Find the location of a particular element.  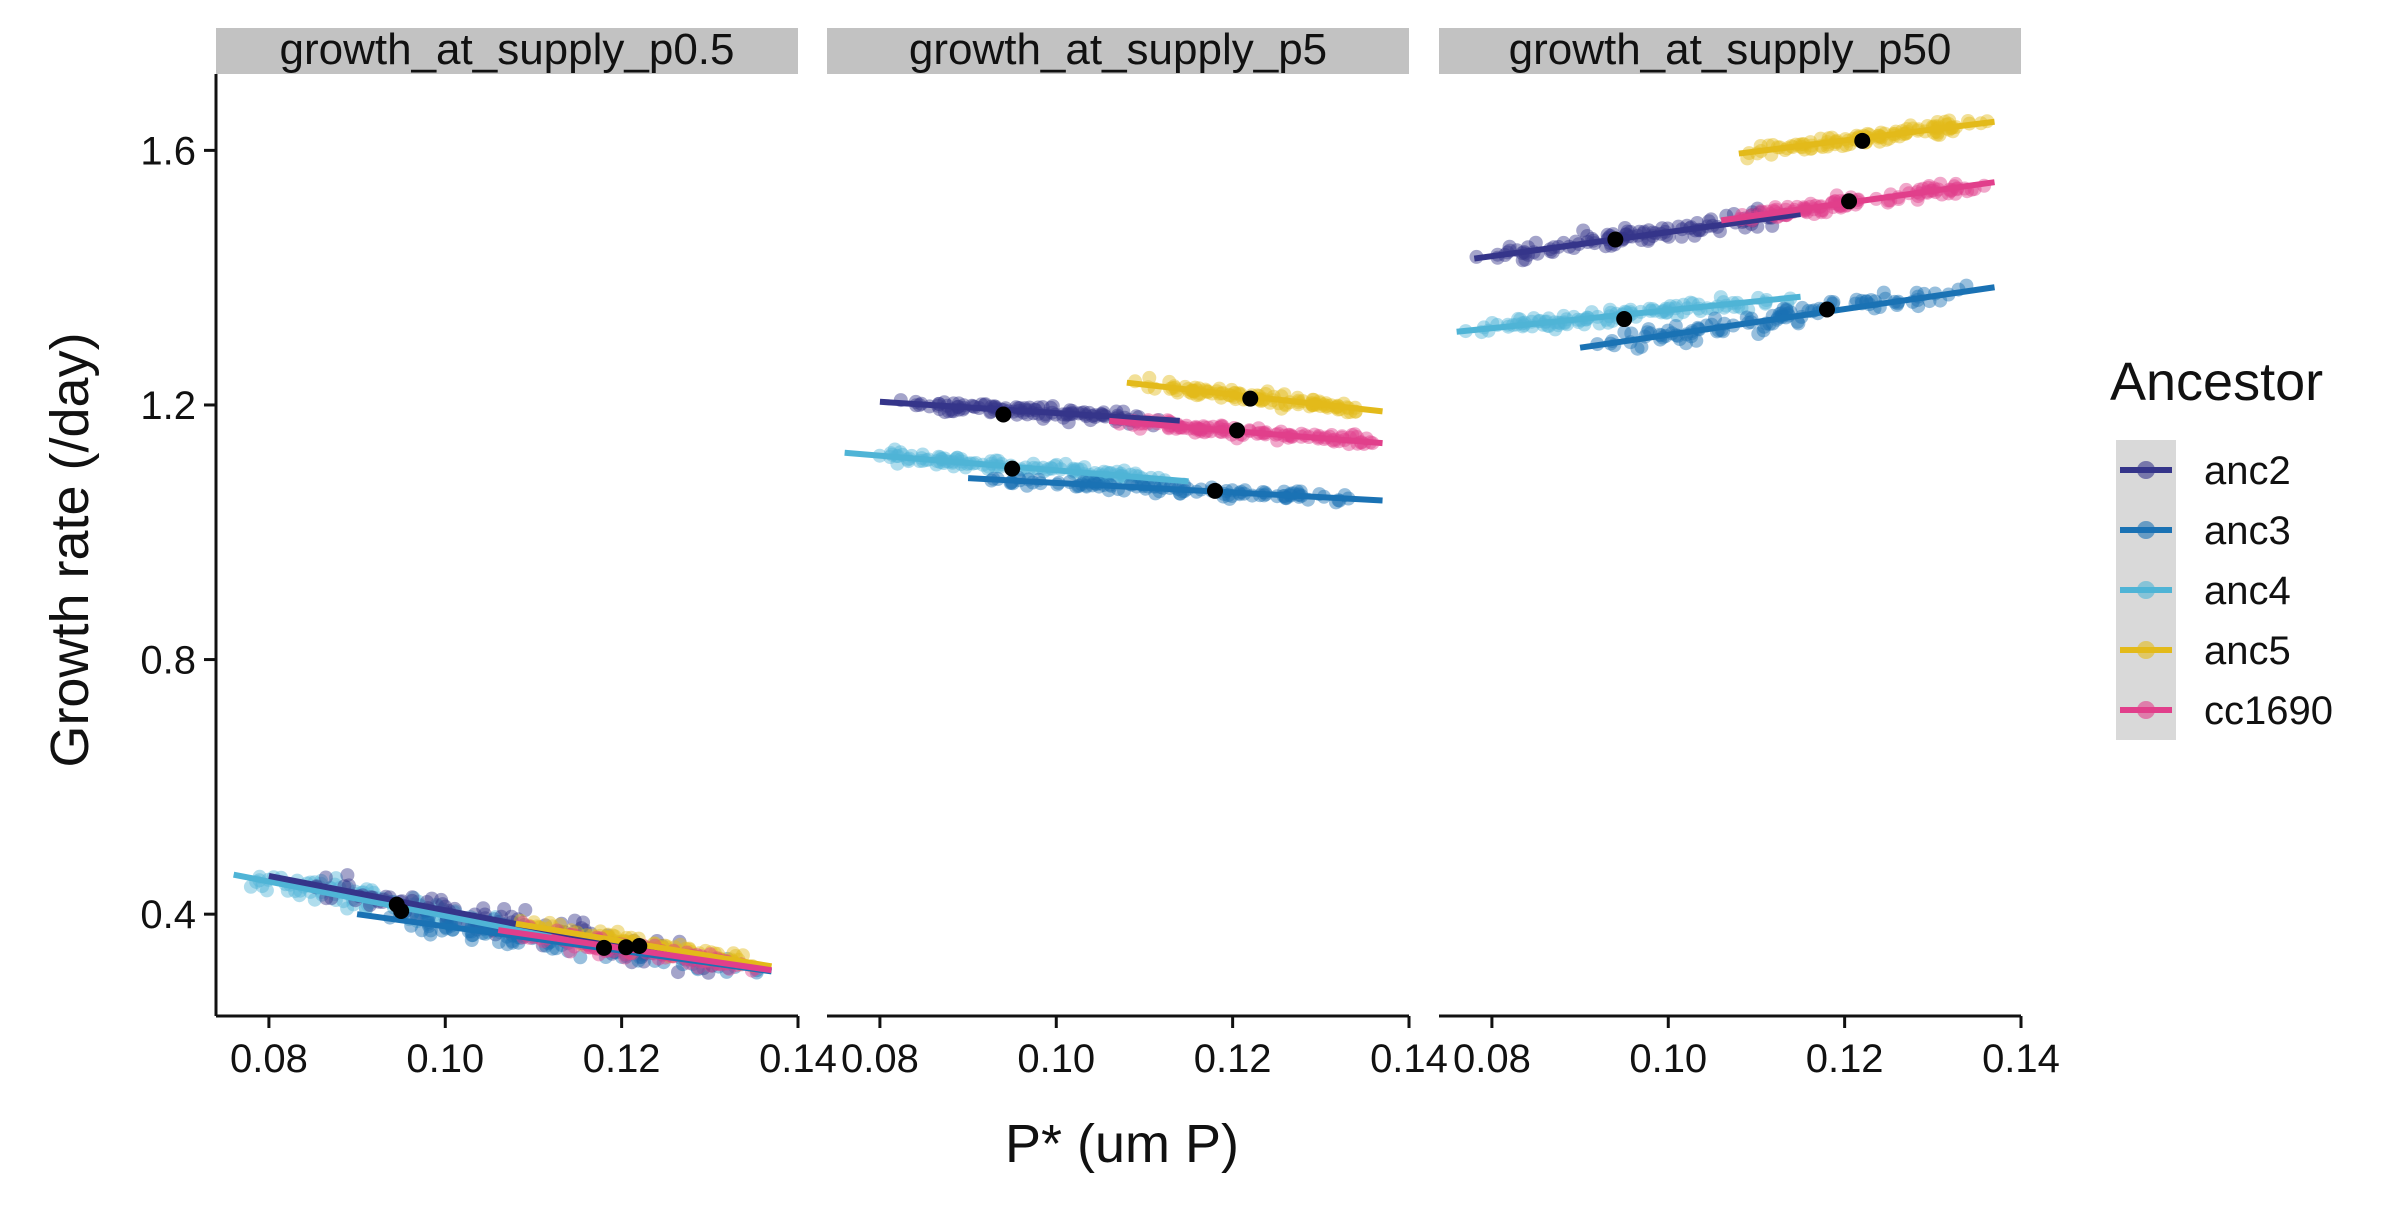

x-tick-label: 0.10 is located at coordinates (445, 1059).